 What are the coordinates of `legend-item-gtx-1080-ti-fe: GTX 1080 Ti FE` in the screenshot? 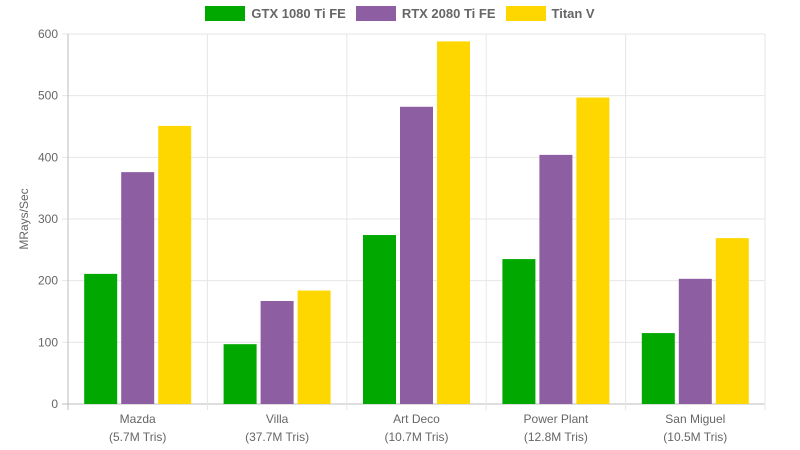 It's located at (275, 13).